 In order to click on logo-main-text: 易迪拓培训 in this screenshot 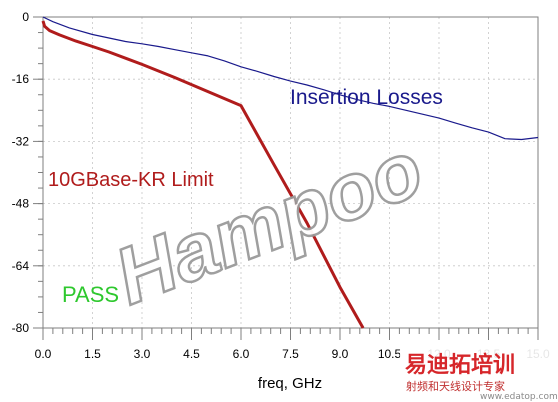, I will do `click(460, 365)`.